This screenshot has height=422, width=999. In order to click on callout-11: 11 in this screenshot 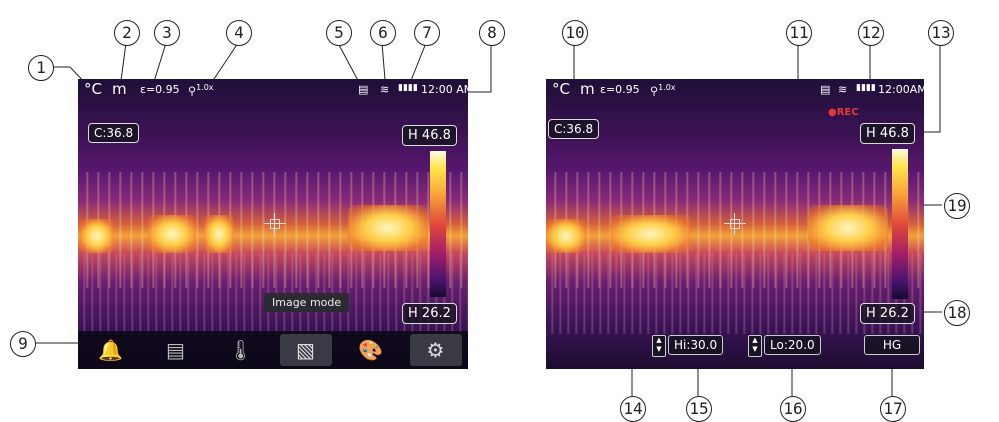, I will do `click(799, 33)`.